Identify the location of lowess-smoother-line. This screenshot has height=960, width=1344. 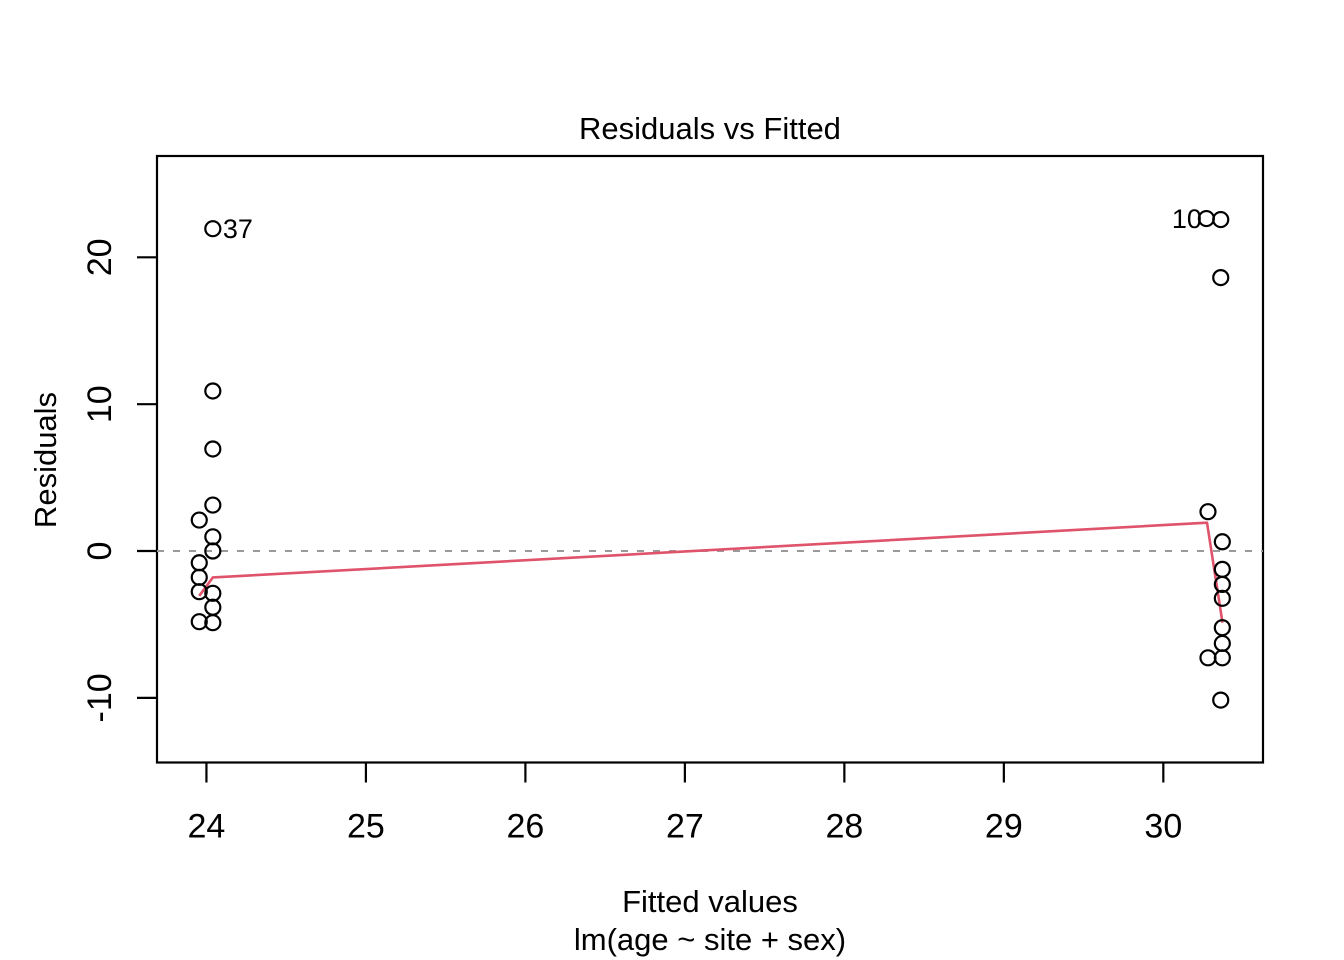
(711, 572).